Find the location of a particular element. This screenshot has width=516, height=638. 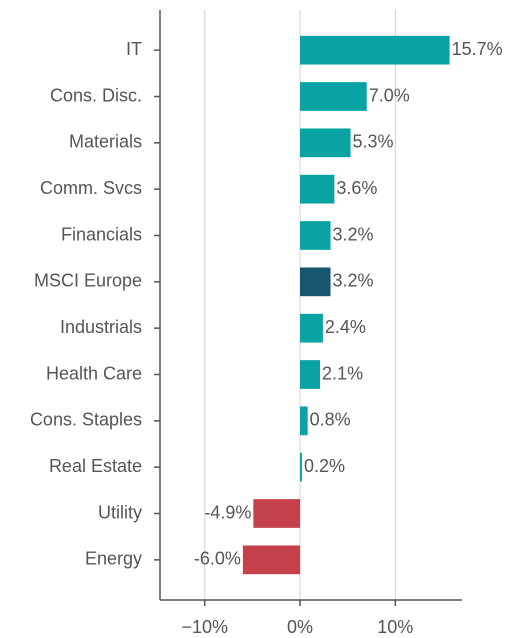

y-tick-label: Real Estate is located at coordinates (95, 466).